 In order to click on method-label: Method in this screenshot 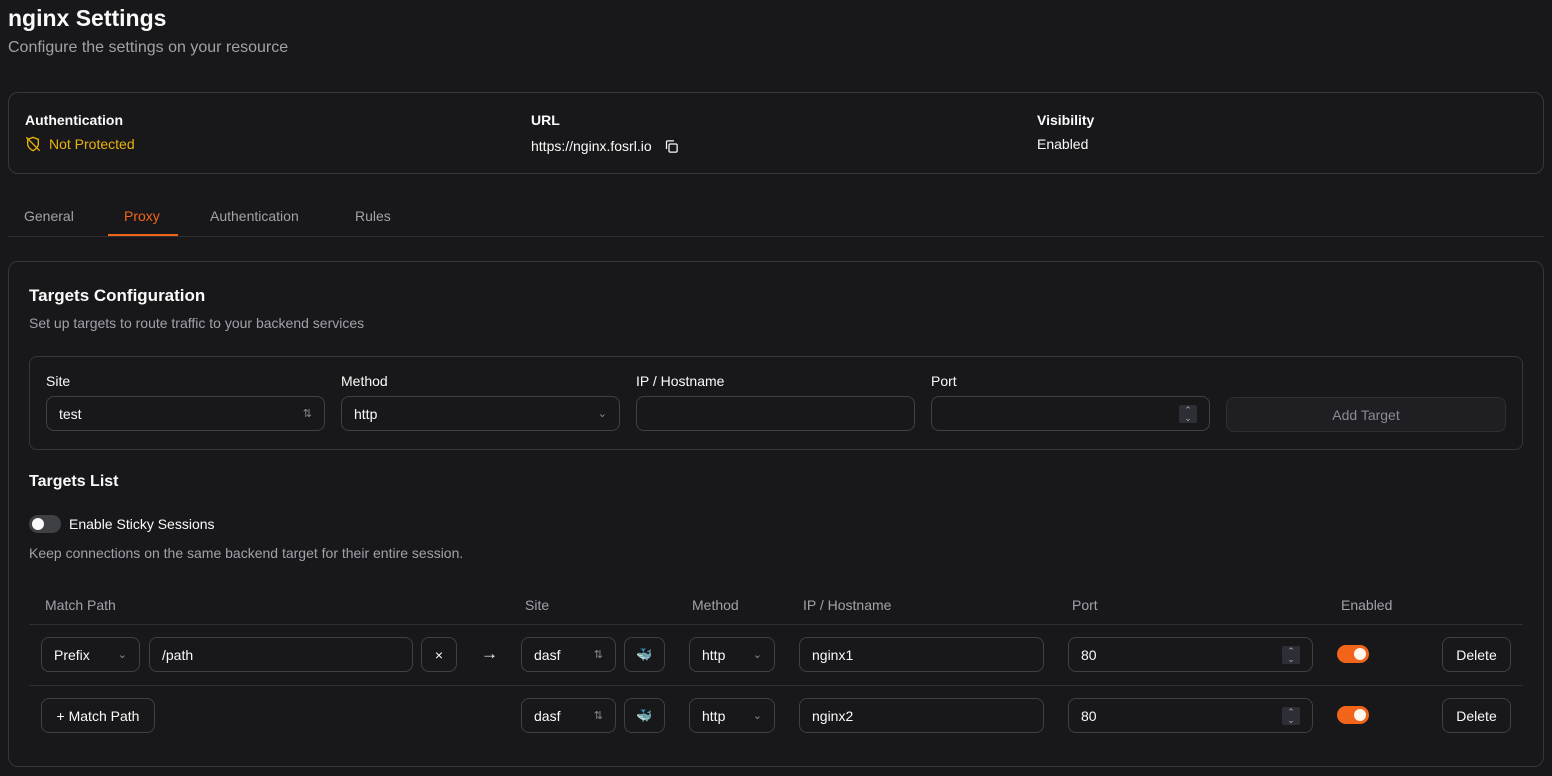, I will do `click(364, 381)`.